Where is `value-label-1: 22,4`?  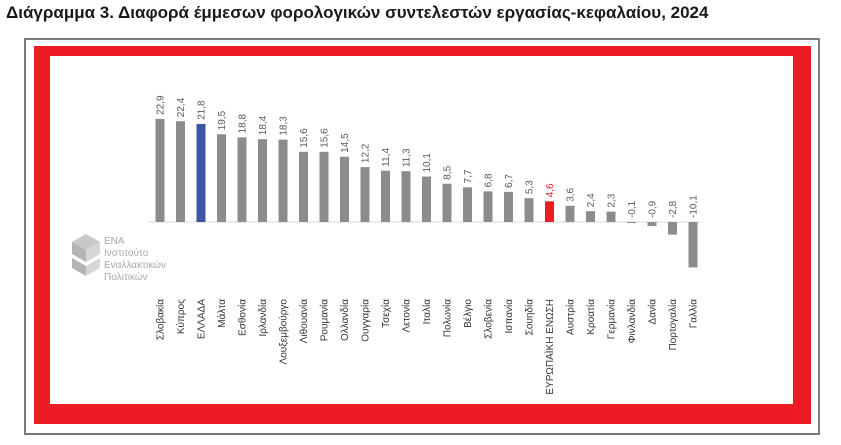 value-label-1: 22,4 is located at coordinates (181, 107).